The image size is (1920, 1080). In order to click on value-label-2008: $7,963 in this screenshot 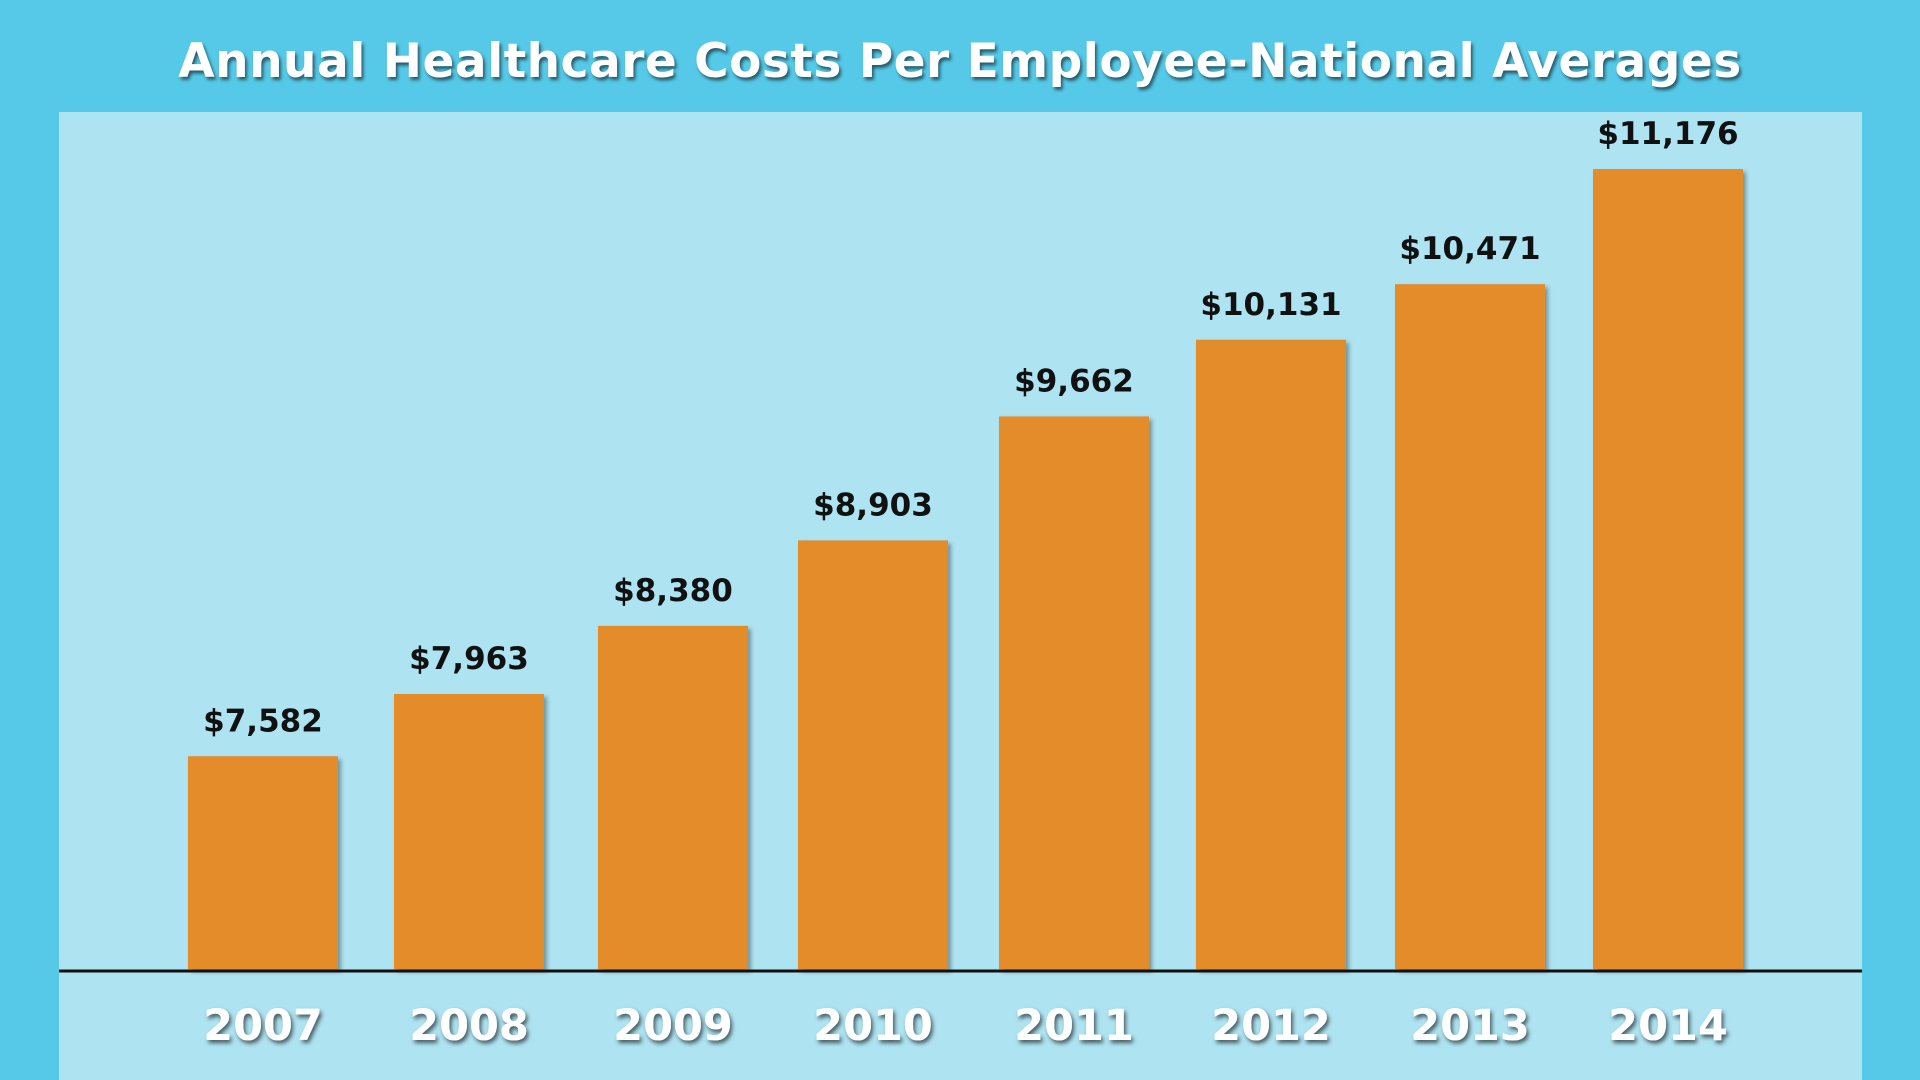, I will do `click(469, 659)`.